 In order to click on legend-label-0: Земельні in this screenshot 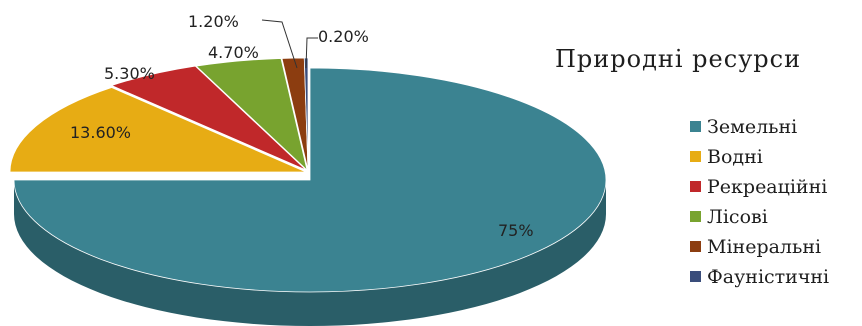, I will do `click(752, 127)`.